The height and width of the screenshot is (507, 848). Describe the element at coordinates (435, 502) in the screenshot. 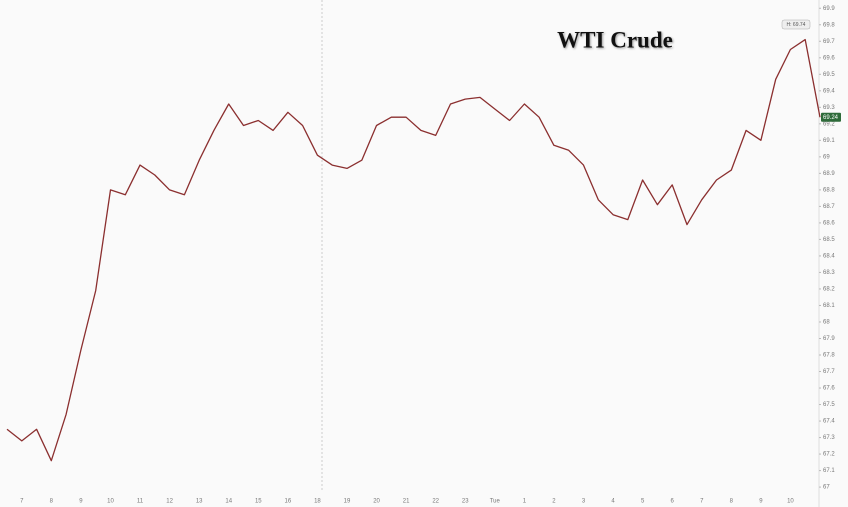

I see `x-tick-label: 22` at that location.